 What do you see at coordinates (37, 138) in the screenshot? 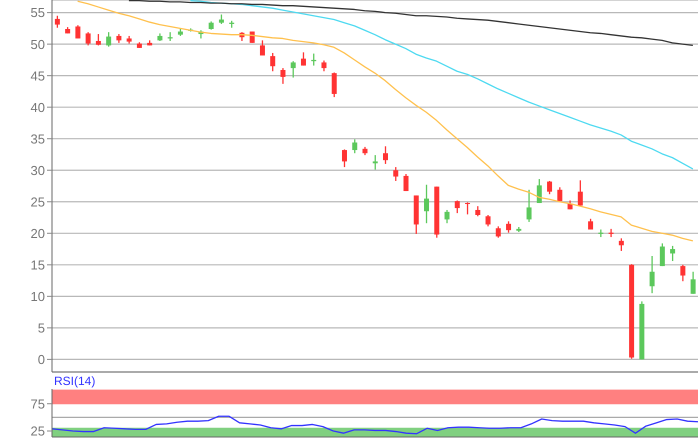
I see `y-tick-label: 35` at bounding box center [37, 138].